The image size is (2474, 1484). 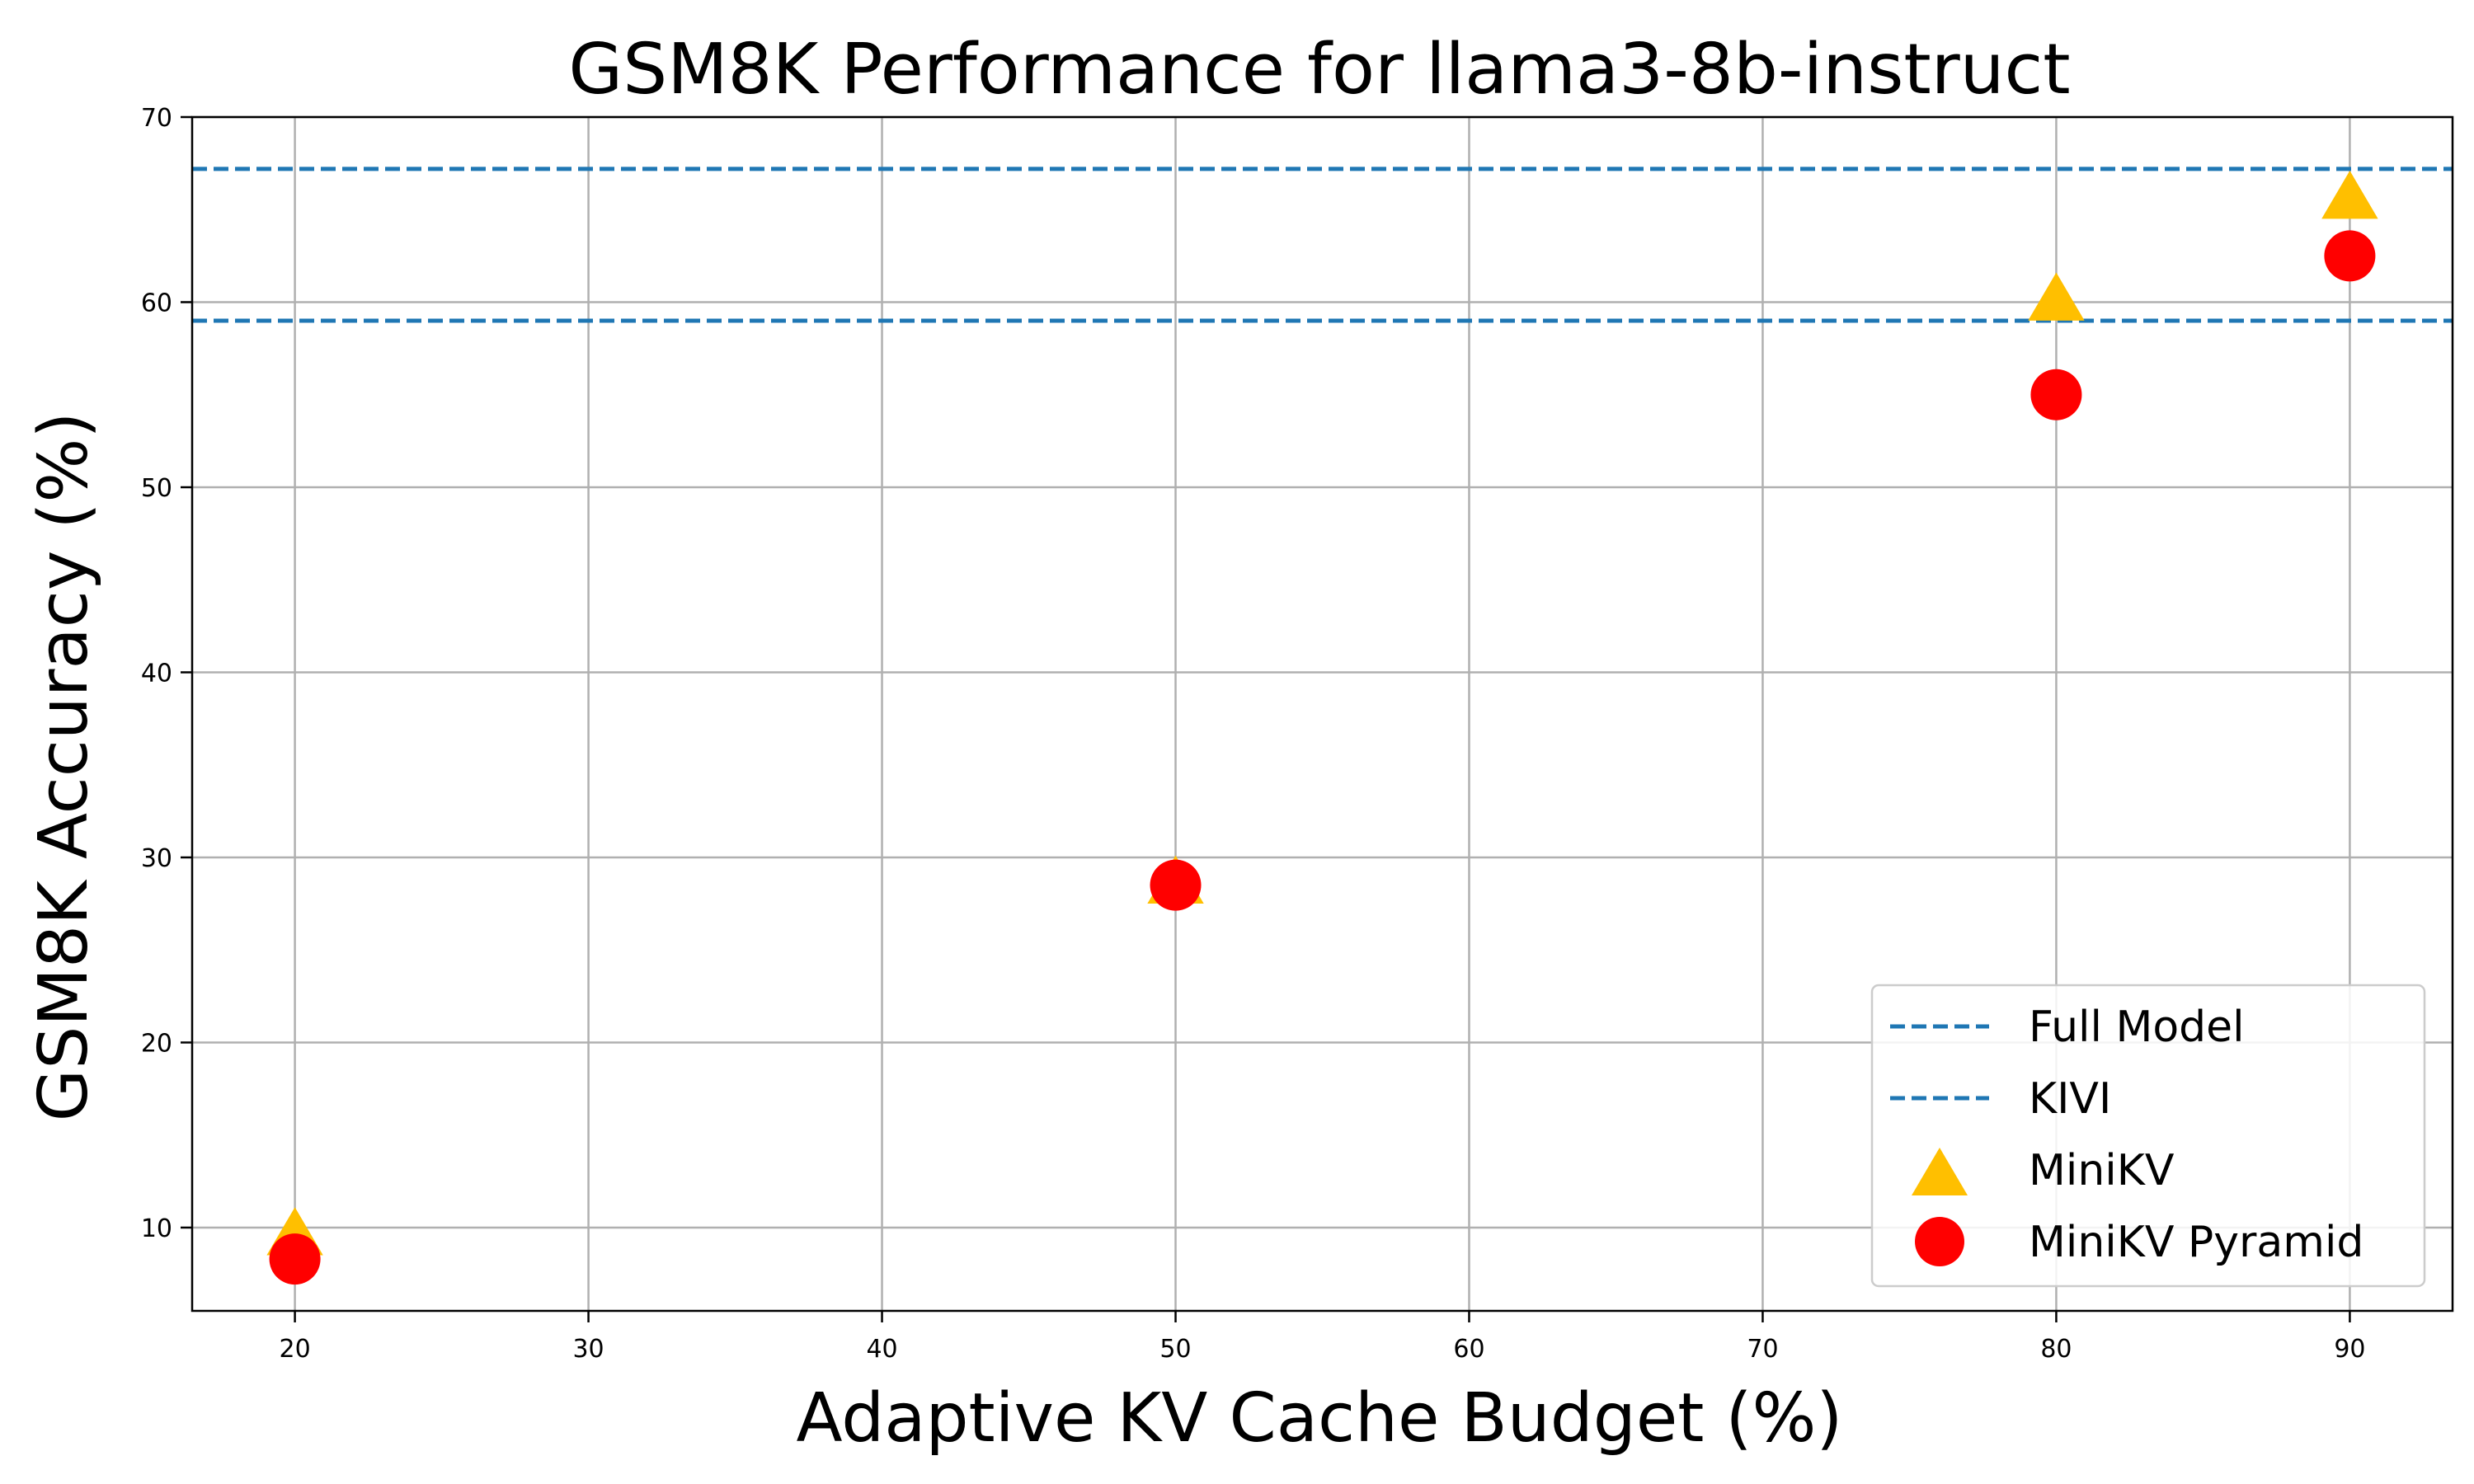 I want to click on y-tick-label-20: 20, so click(x=156, y=1043).